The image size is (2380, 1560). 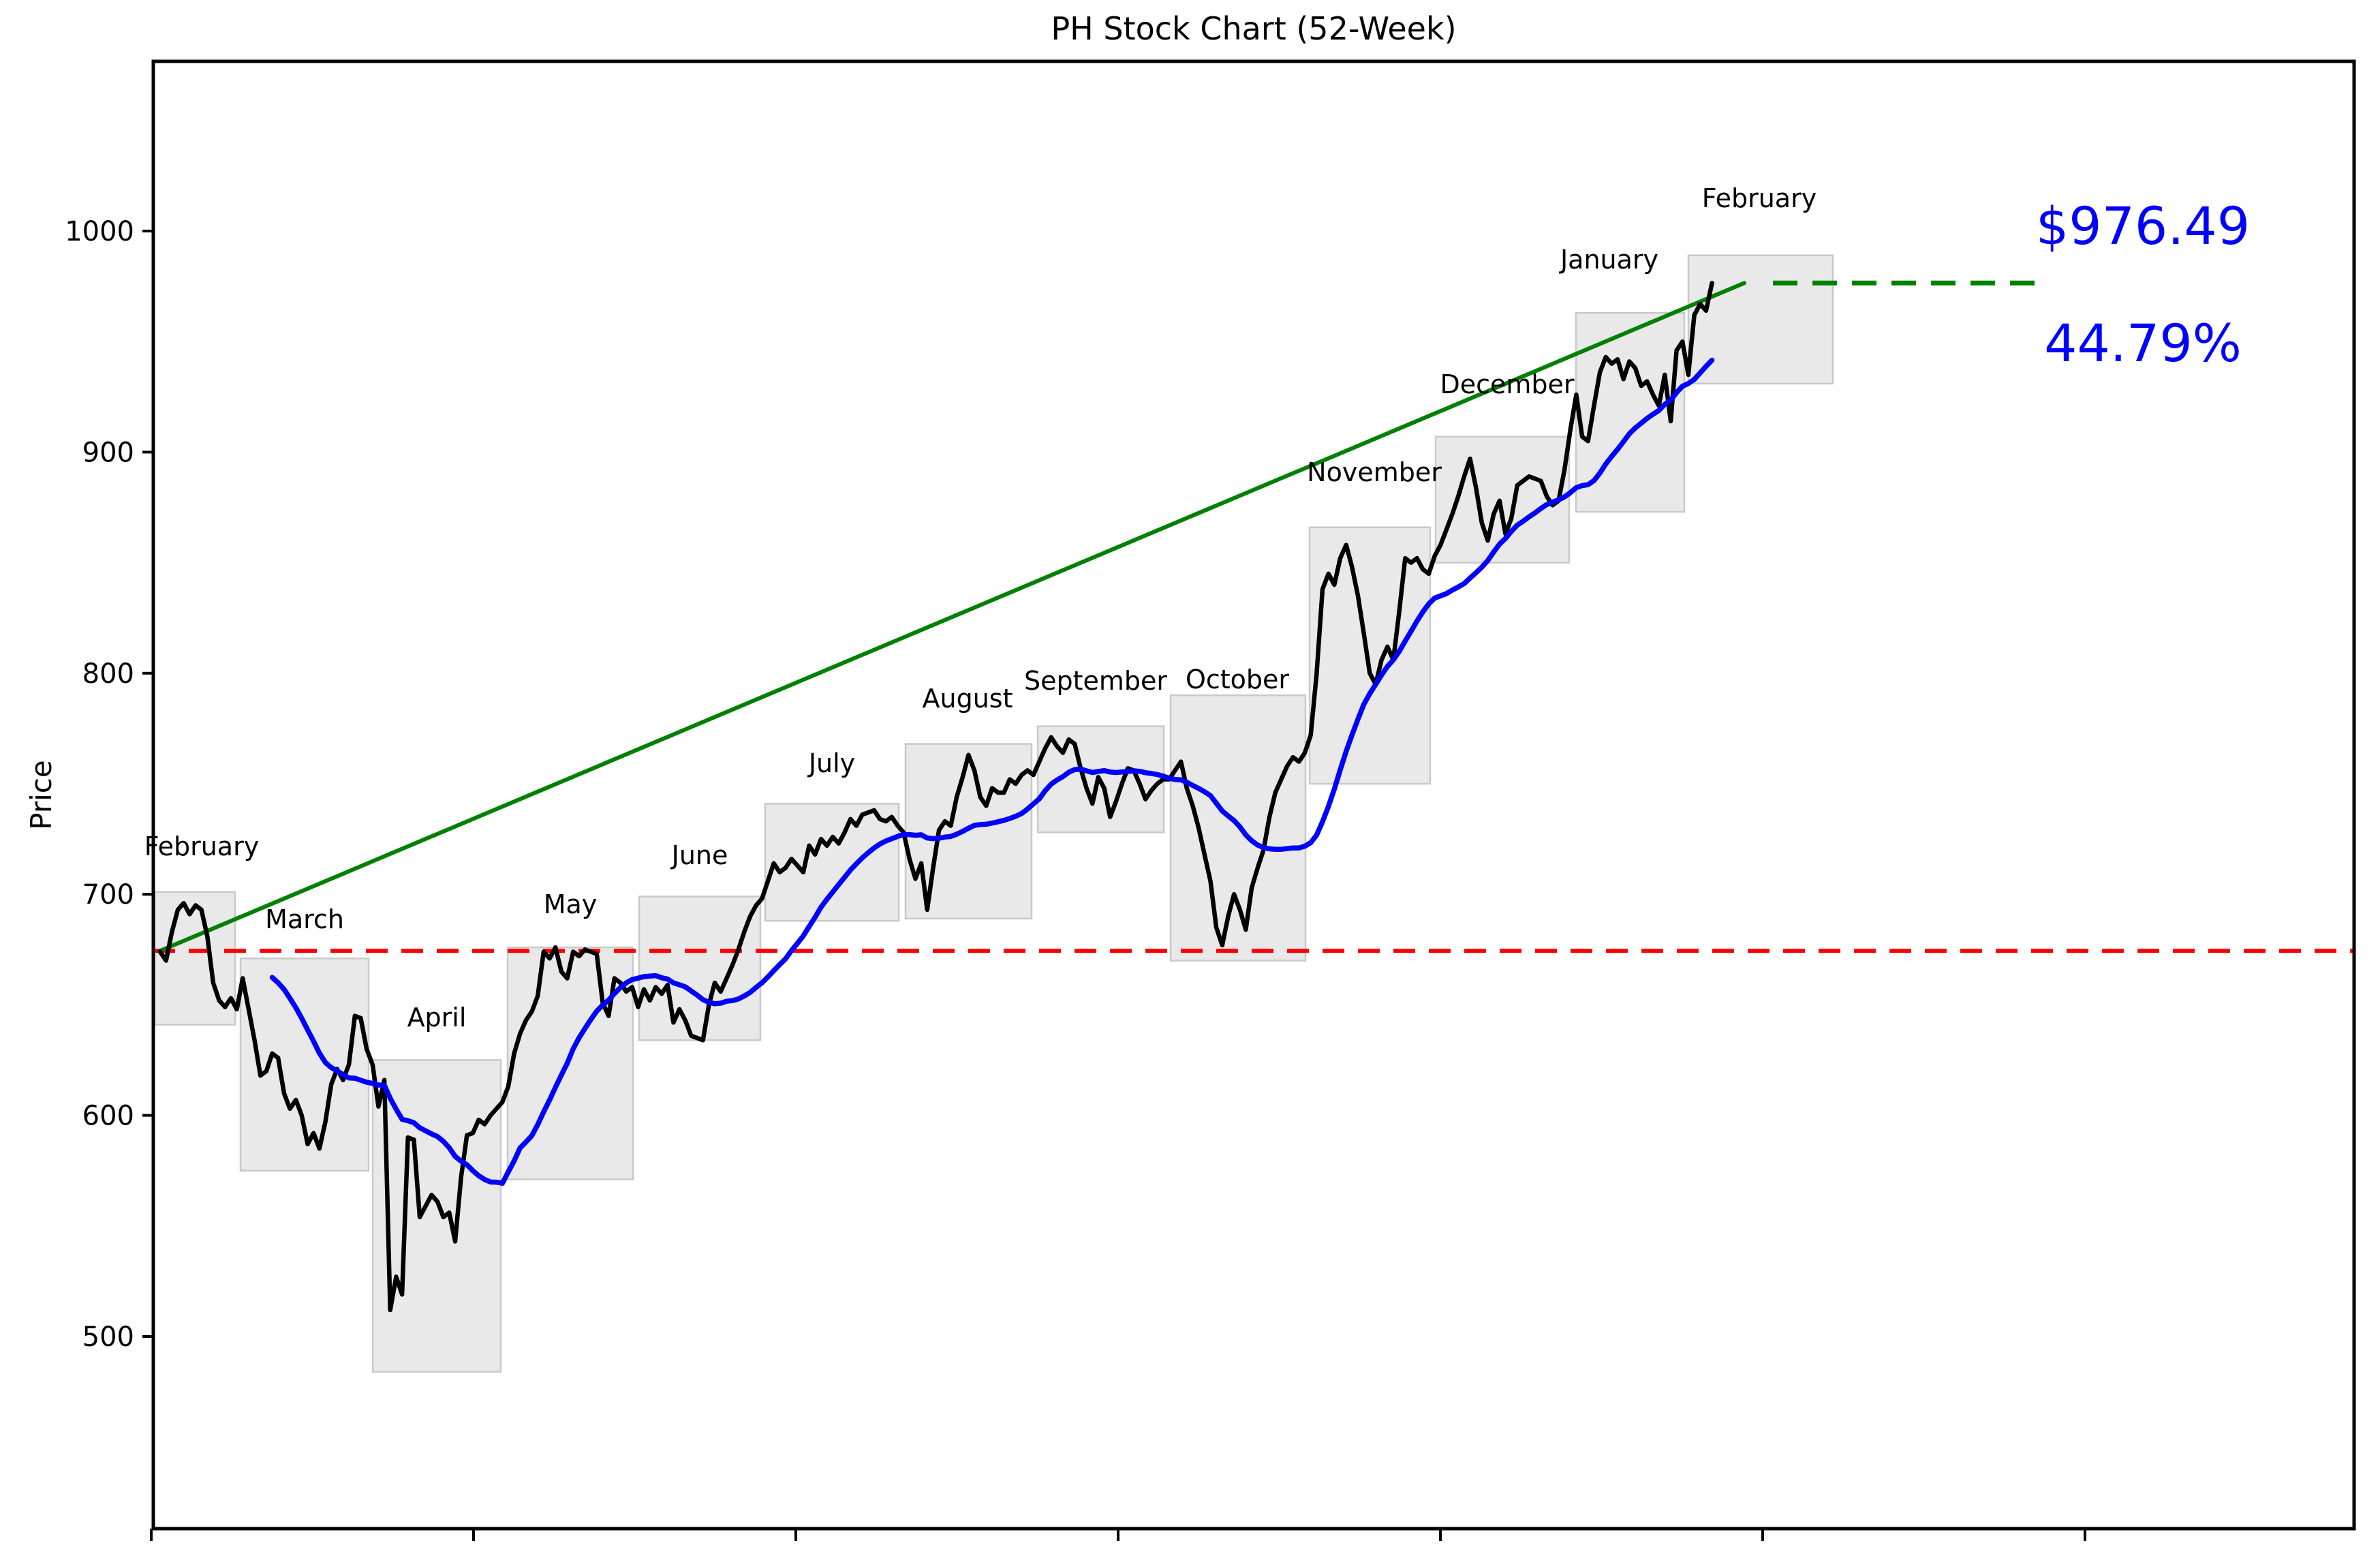 I want to click on y-tick-label-700: 700, so click(x=108, y=895).